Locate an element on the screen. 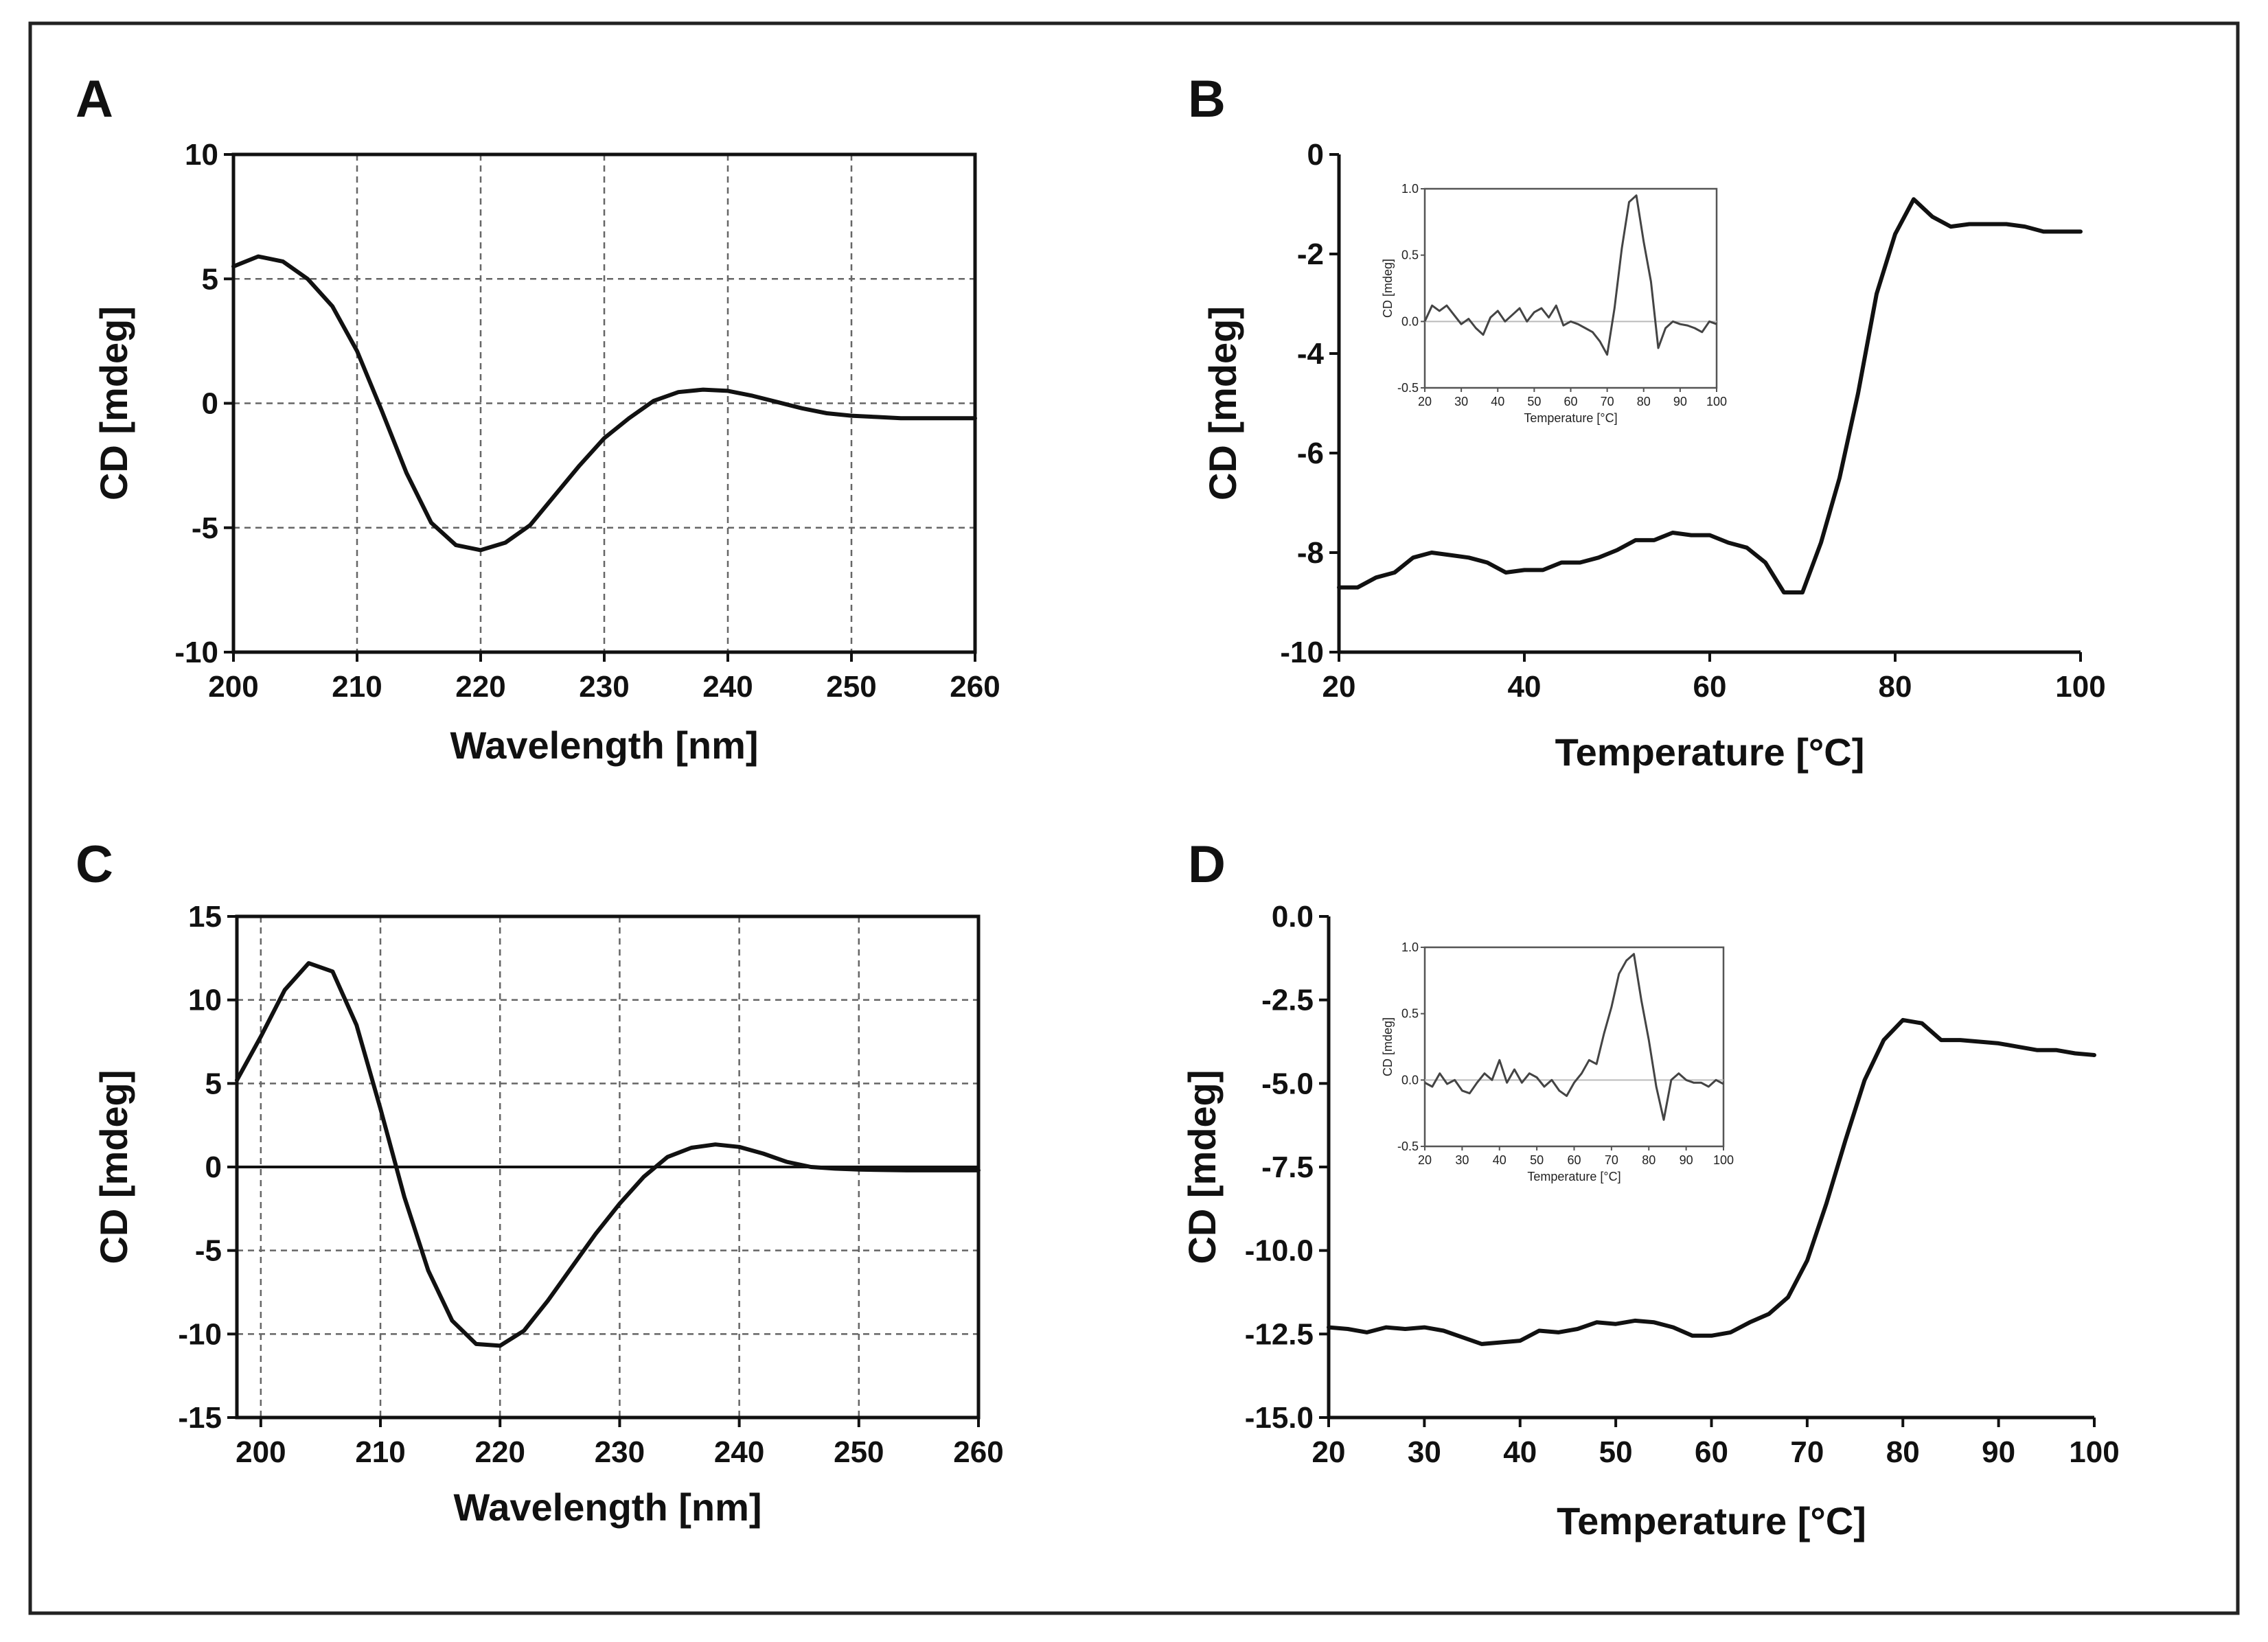 The image size is (2268, 1642). panel-d-inset-xtick-label-3: 50 is located at coordinates (1537, 1160).